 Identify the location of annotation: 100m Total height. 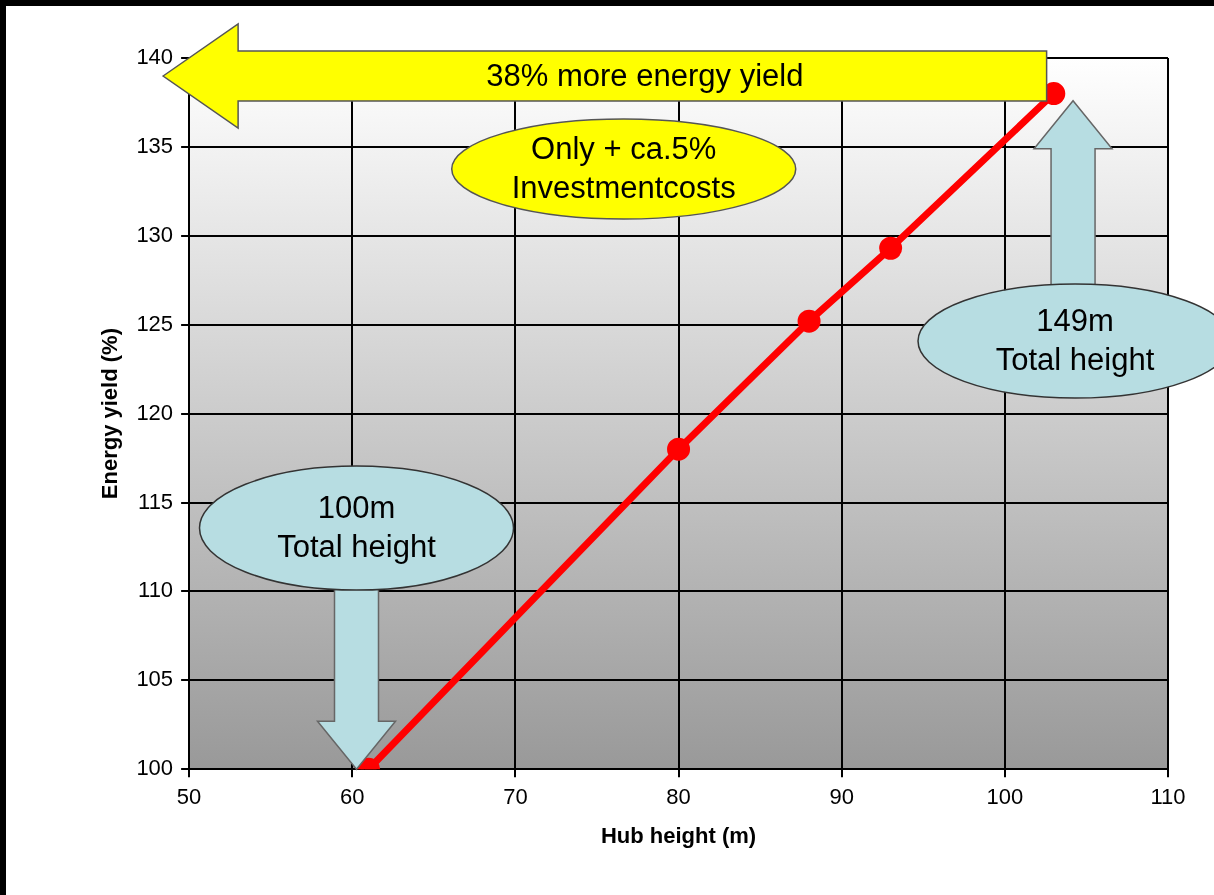
(356, 528).